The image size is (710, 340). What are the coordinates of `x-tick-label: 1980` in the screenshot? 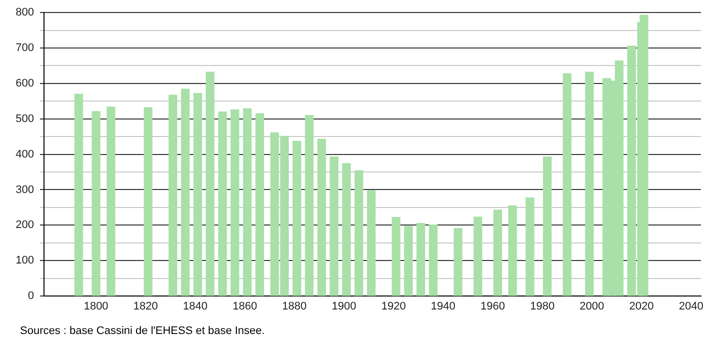 It's located at (542, 306).